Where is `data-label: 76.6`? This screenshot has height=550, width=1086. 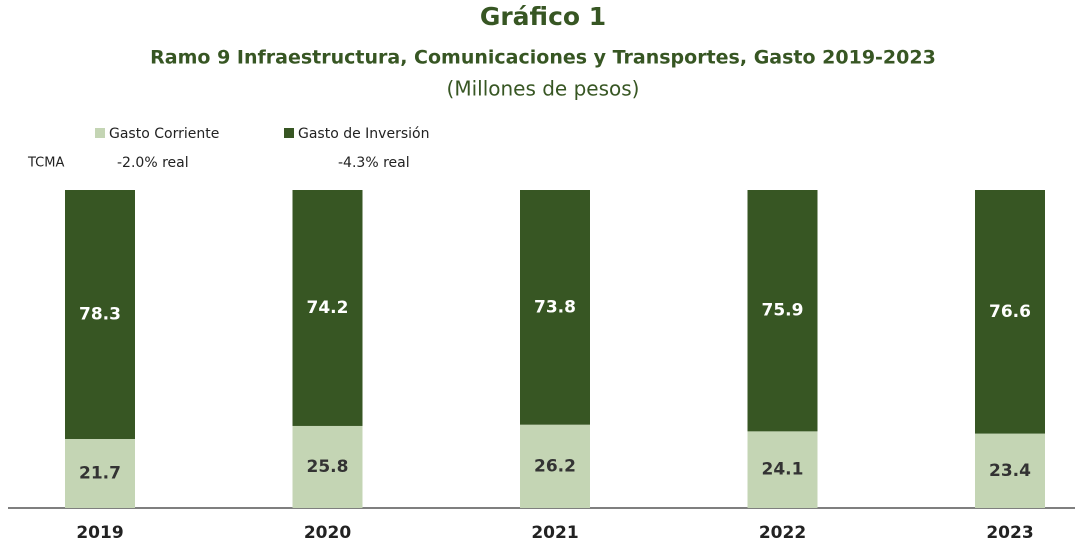
data-label: 76.6 is located at coordinates (1010, 312).